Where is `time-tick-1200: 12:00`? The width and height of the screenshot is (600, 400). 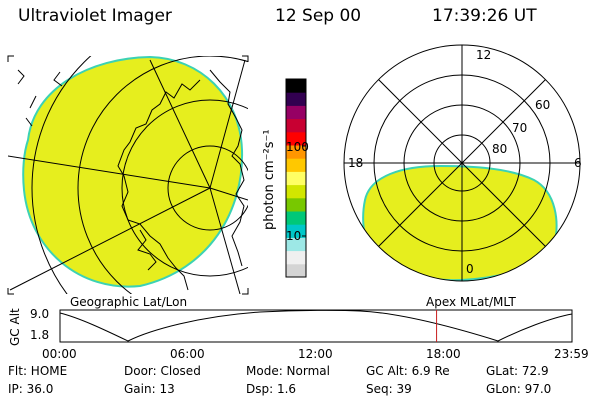
time-tick-1200: 12:00 is located at coordinates (315, 354).